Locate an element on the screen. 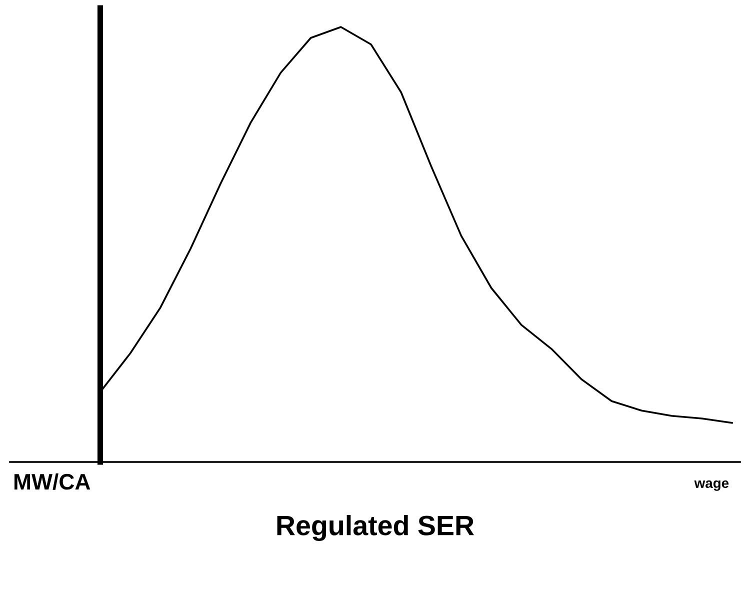  x-axis-title: wage is located at coordinates (711, 485).